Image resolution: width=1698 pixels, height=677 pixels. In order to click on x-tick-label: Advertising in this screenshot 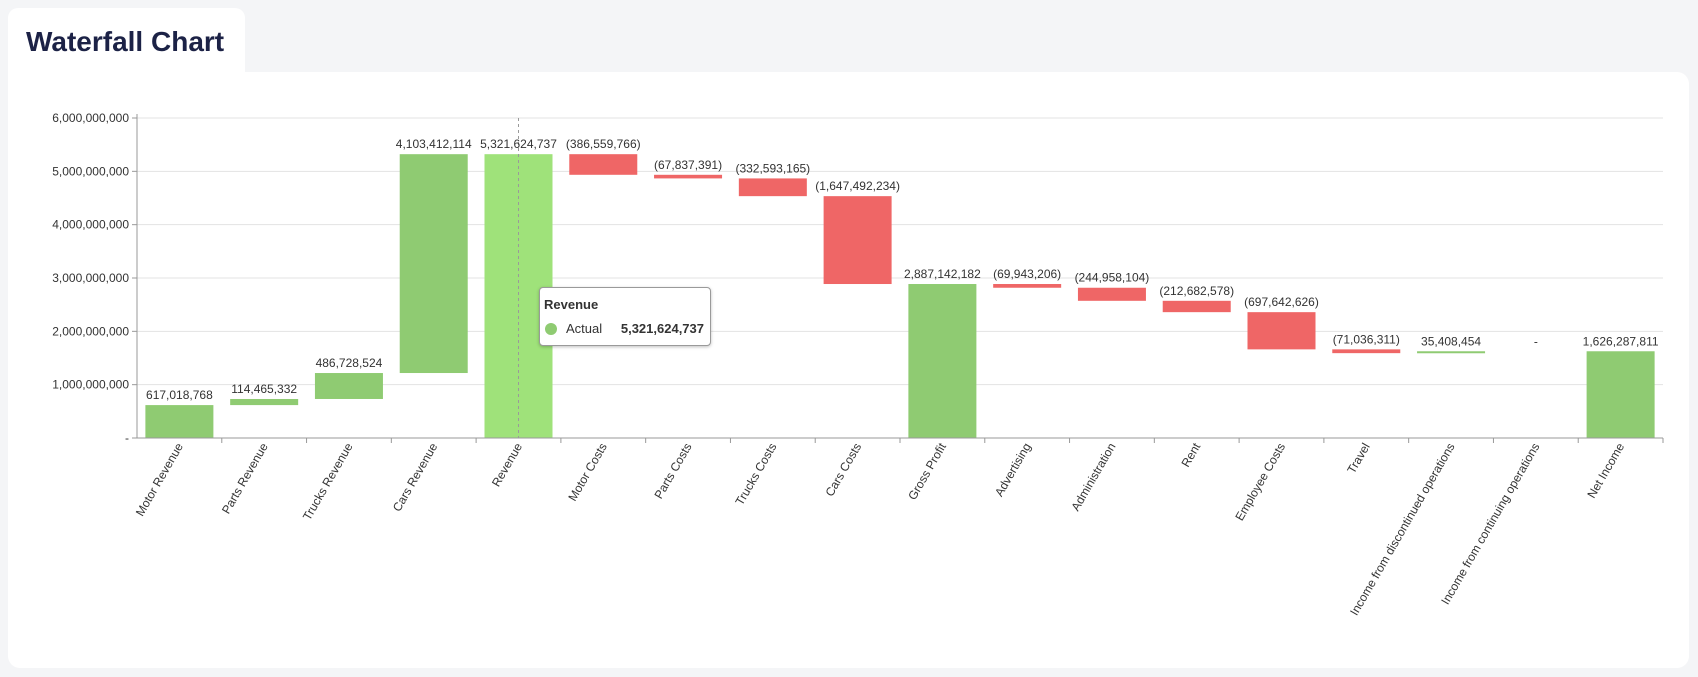, I will do `click(1013, 470)`.